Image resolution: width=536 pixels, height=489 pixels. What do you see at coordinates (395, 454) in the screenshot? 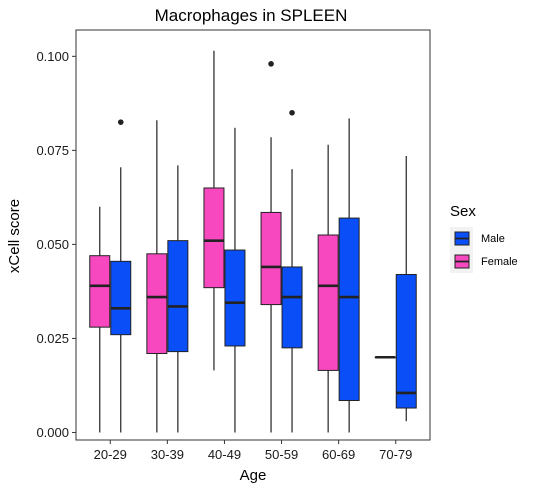
I see `x-tick-label: 70-79` at bounding box center [395, 454].